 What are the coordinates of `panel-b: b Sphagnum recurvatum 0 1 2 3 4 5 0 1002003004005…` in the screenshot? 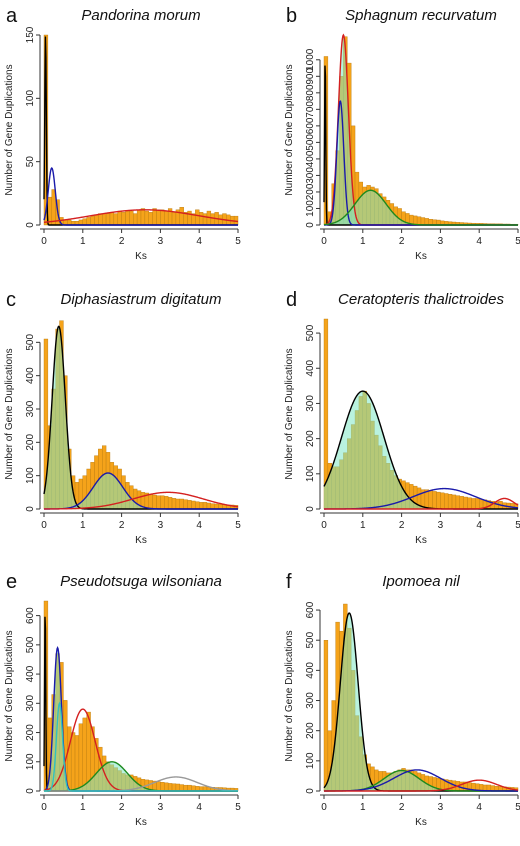 It's located at (402, 133).